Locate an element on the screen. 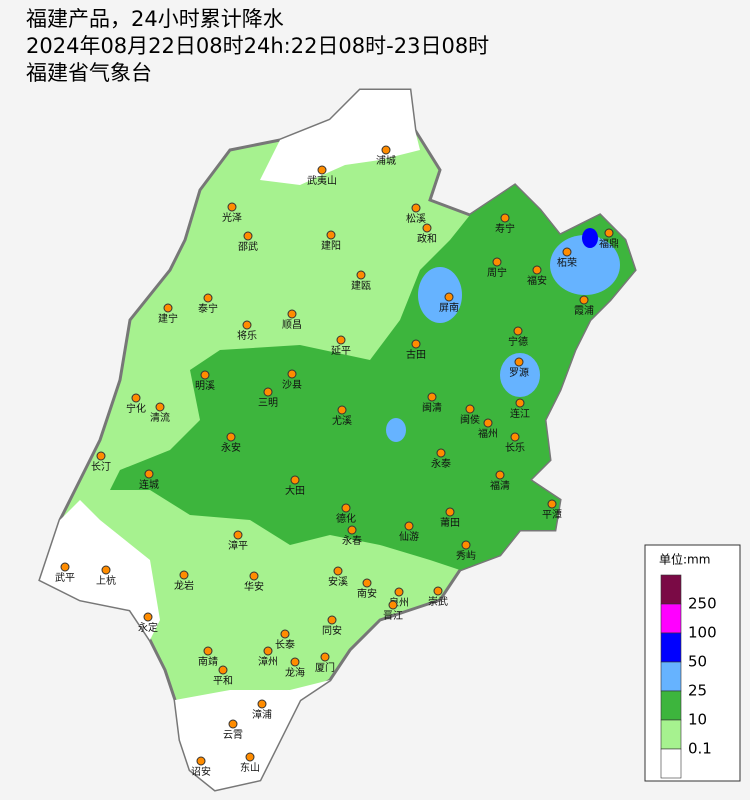 The image size is (750, 800). city-label: 浦城 is located at coordinates (386, 160).